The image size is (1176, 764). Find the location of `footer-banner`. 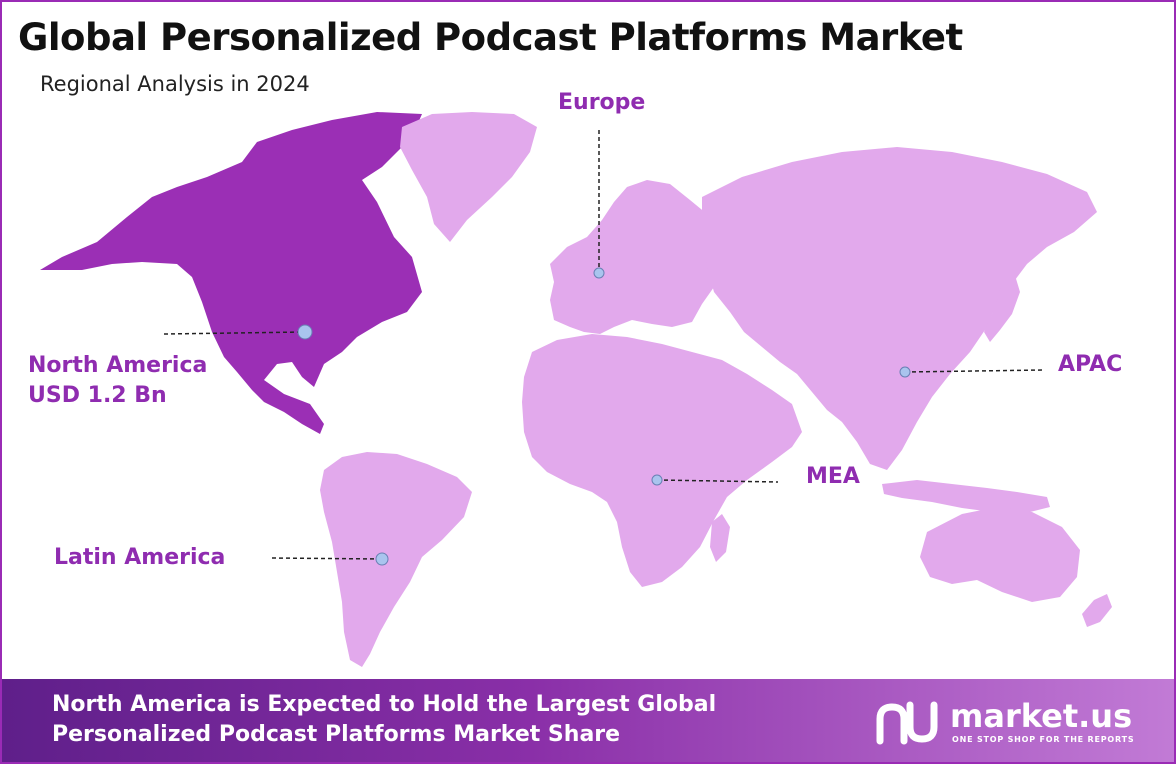

footer-banner is located at coordinates (588, 720).